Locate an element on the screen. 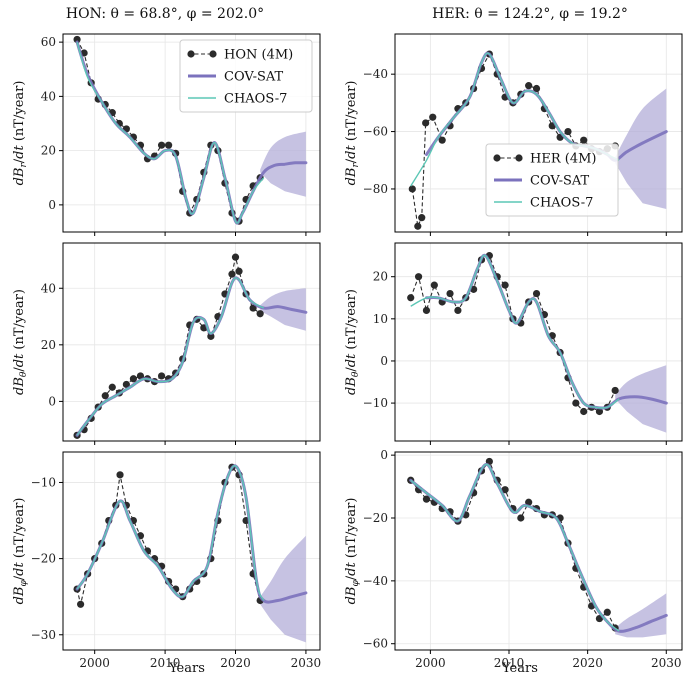 The image size is (685, 677). ylabel-her-r-dt: dt is located at coordinates (351, 152).